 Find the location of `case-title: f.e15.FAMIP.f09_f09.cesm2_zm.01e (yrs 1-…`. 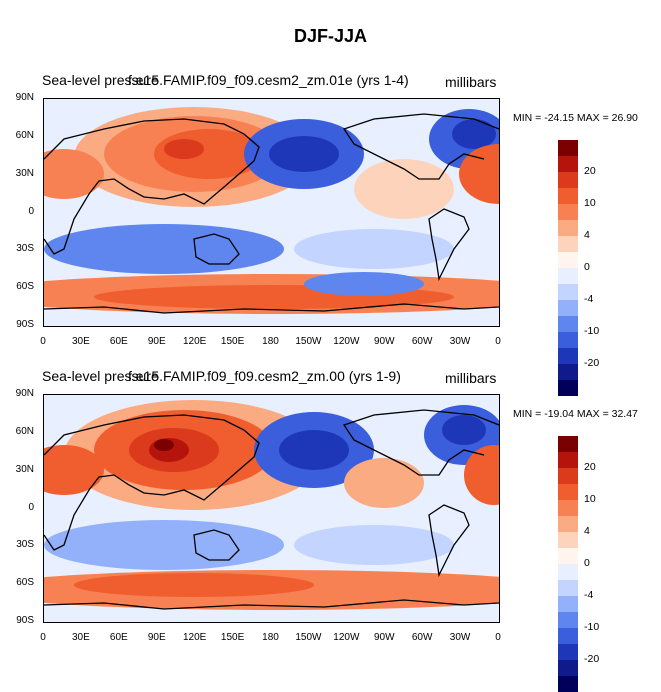

case-title: f.e15.FAMIP.f09_f09.cesm2_zm.01e (yrs 1-… is located at coordinates (268, 80).